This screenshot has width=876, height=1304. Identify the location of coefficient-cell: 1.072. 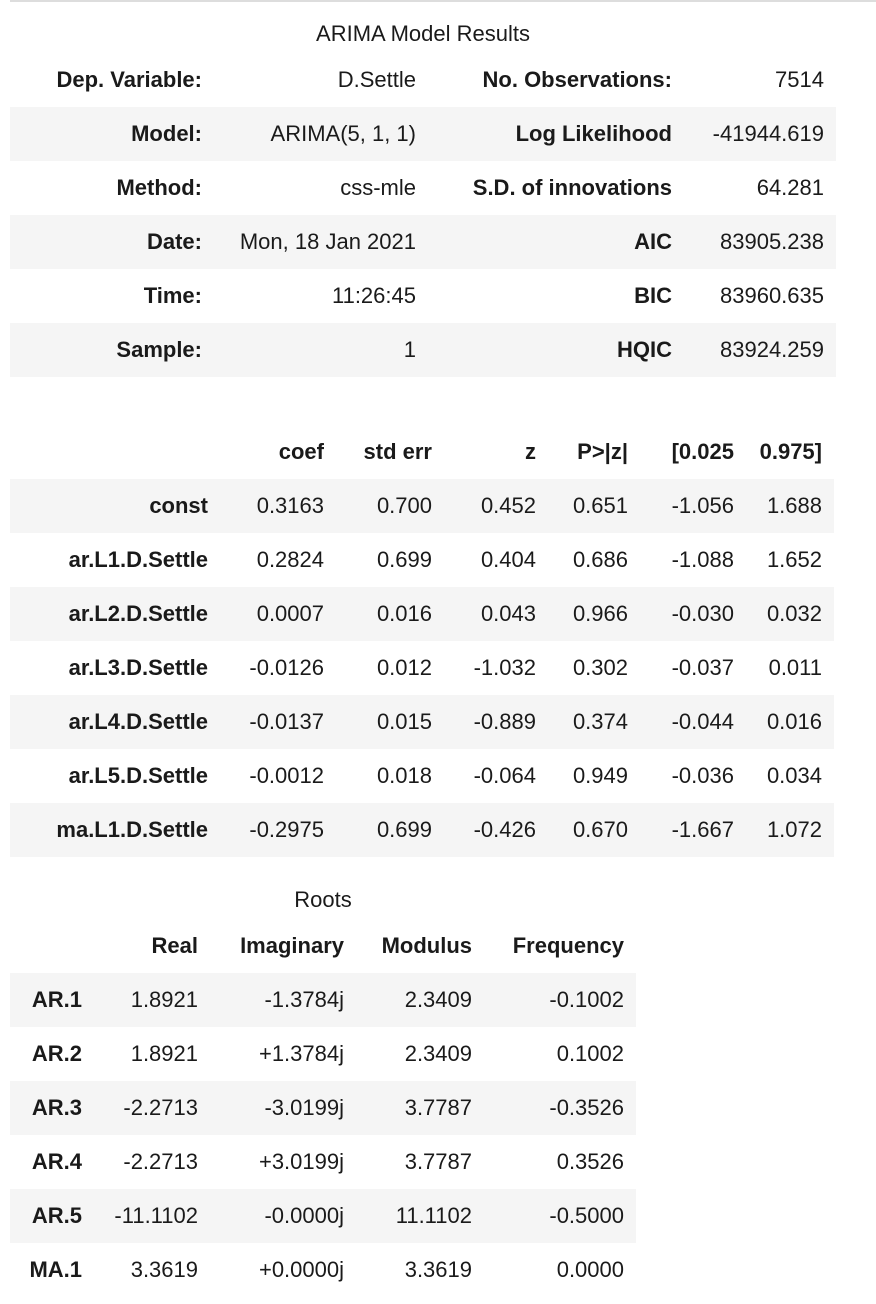
(784, 830).